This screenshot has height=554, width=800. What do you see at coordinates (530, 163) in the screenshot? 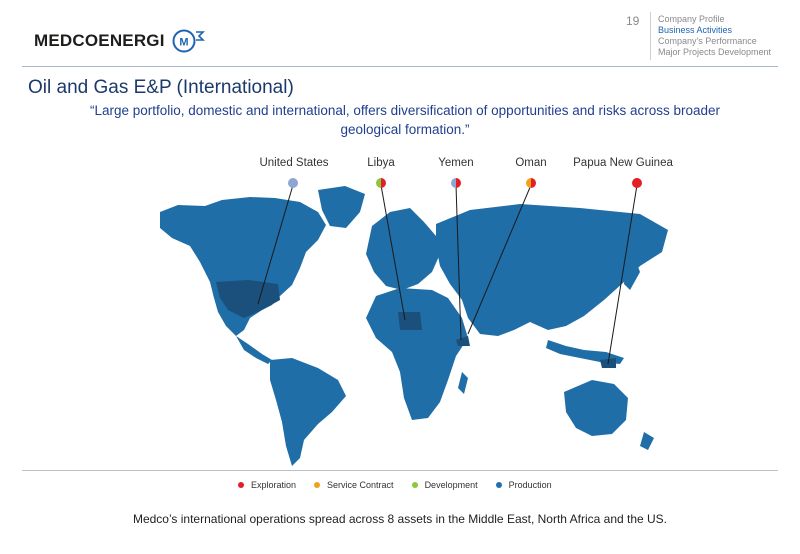
I see `location-label-oman: Oman` at bounding box center [530, 163].